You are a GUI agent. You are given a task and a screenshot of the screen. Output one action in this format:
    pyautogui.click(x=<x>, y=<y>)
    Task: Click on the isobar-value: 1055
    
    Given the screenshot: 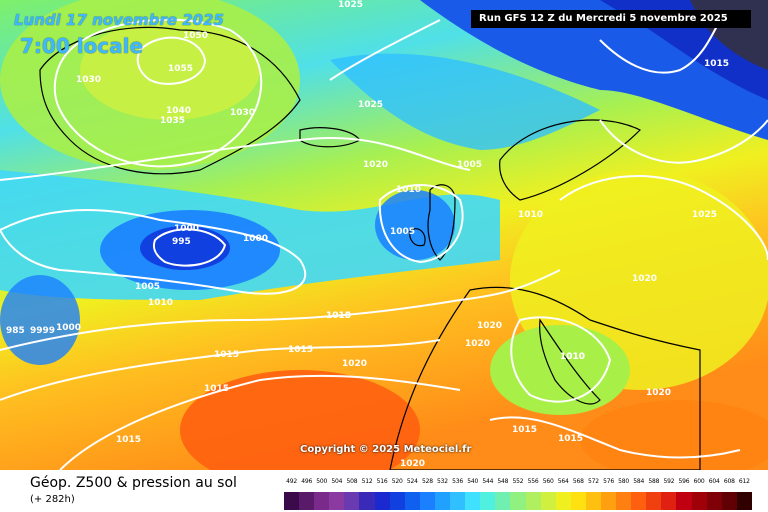 What is the action you would take?
    pyautogui.click(x=180, y=69)
    